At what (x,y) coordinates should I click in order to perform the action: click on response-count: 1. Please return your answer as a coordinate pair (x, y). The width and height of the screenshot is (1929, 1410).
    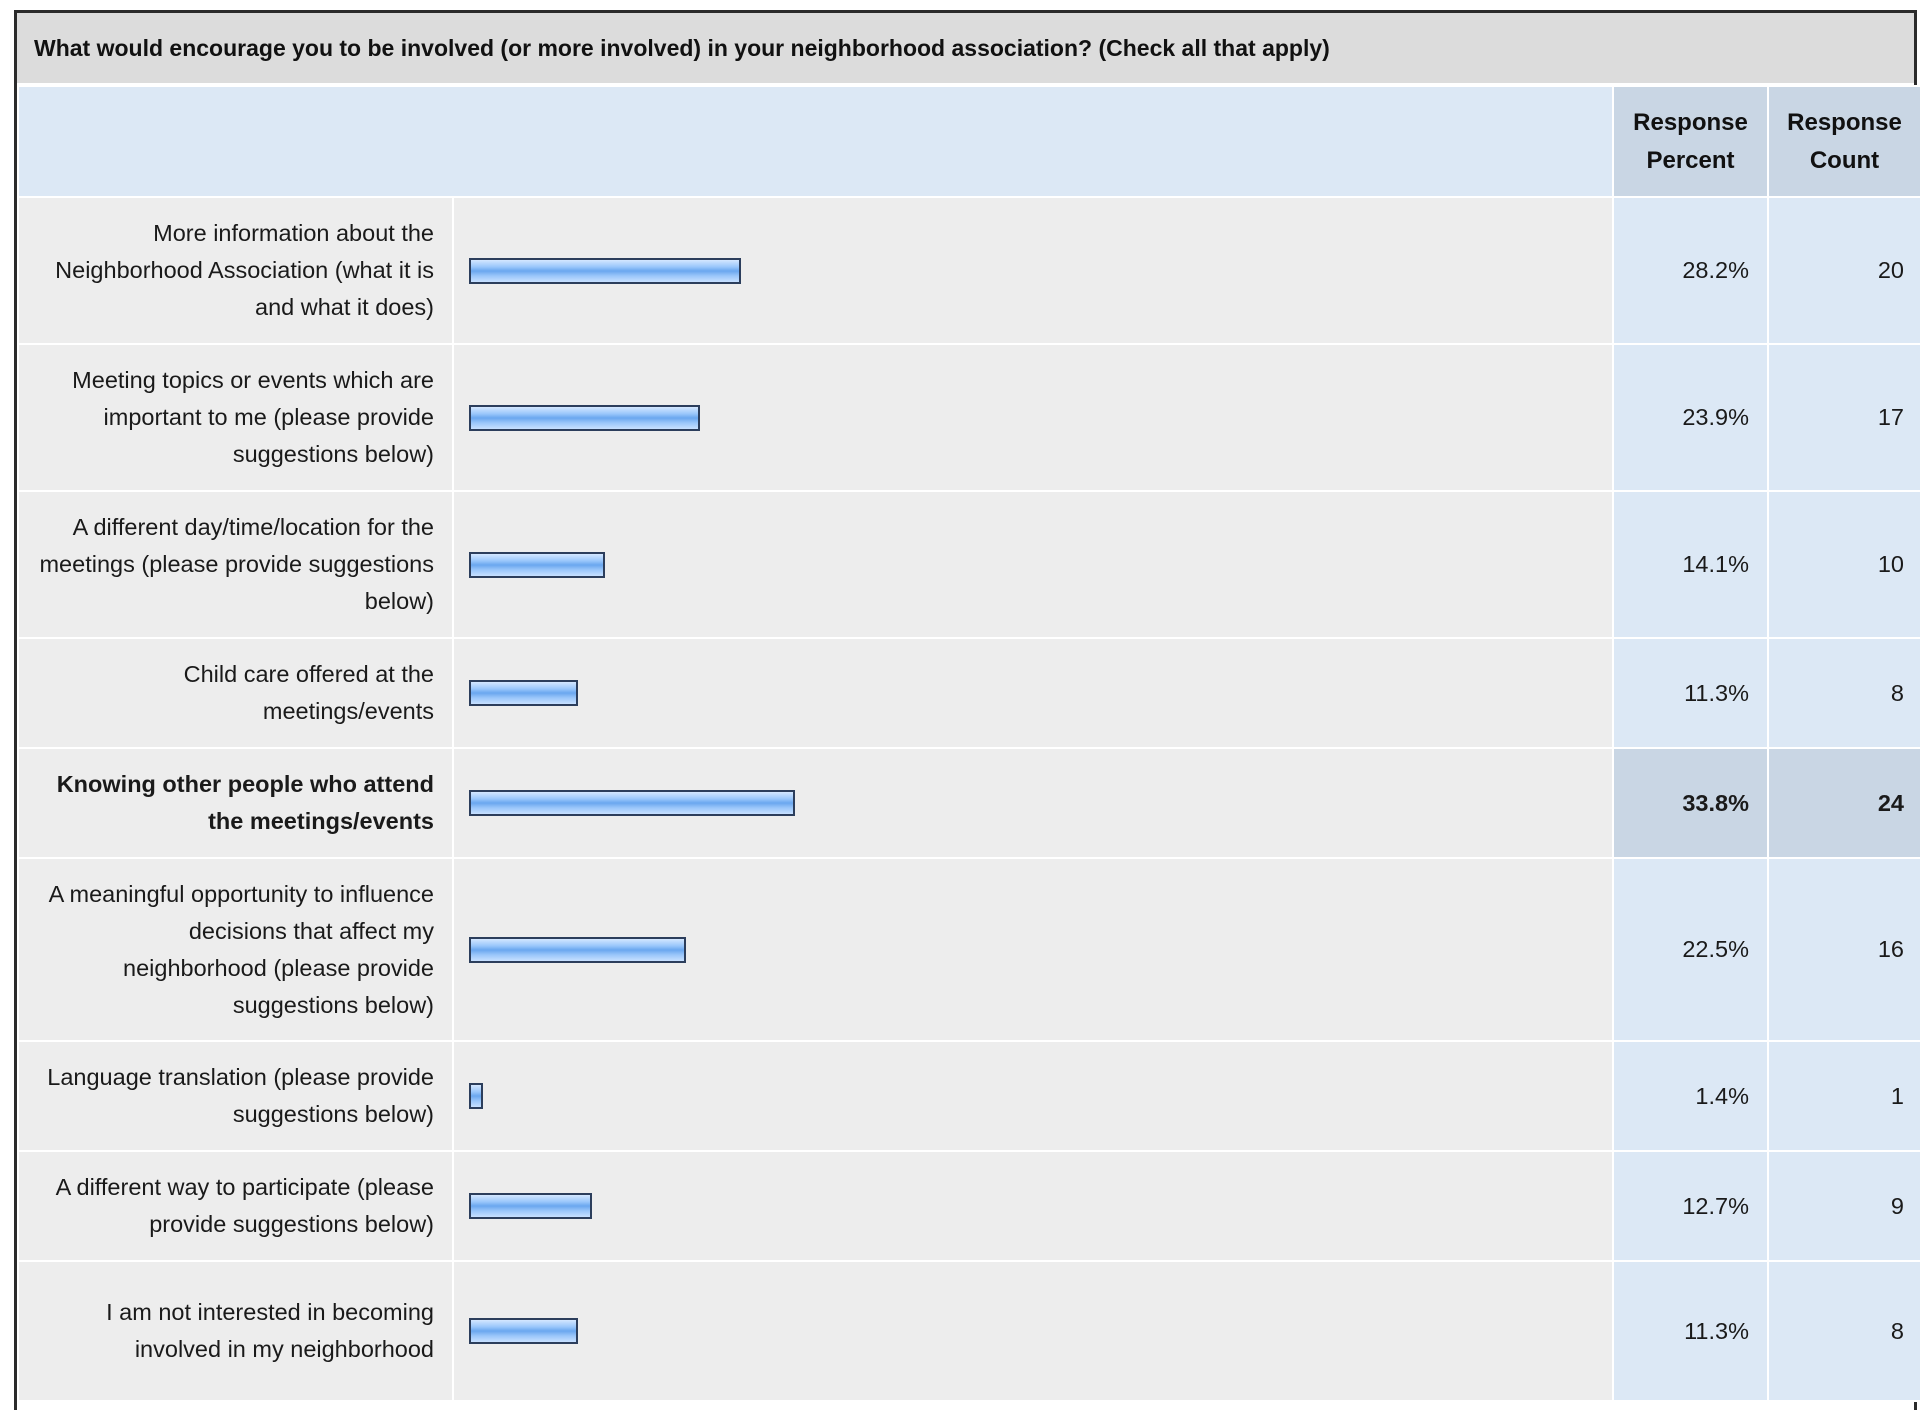
    Looking at the image, I should click on (1844, 1096).